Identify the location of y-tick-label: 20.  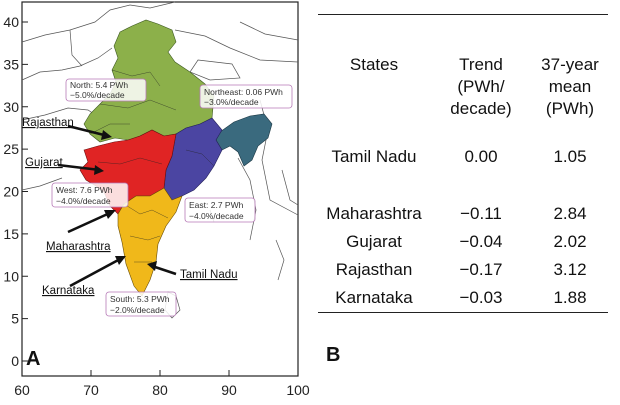
(11, 192).